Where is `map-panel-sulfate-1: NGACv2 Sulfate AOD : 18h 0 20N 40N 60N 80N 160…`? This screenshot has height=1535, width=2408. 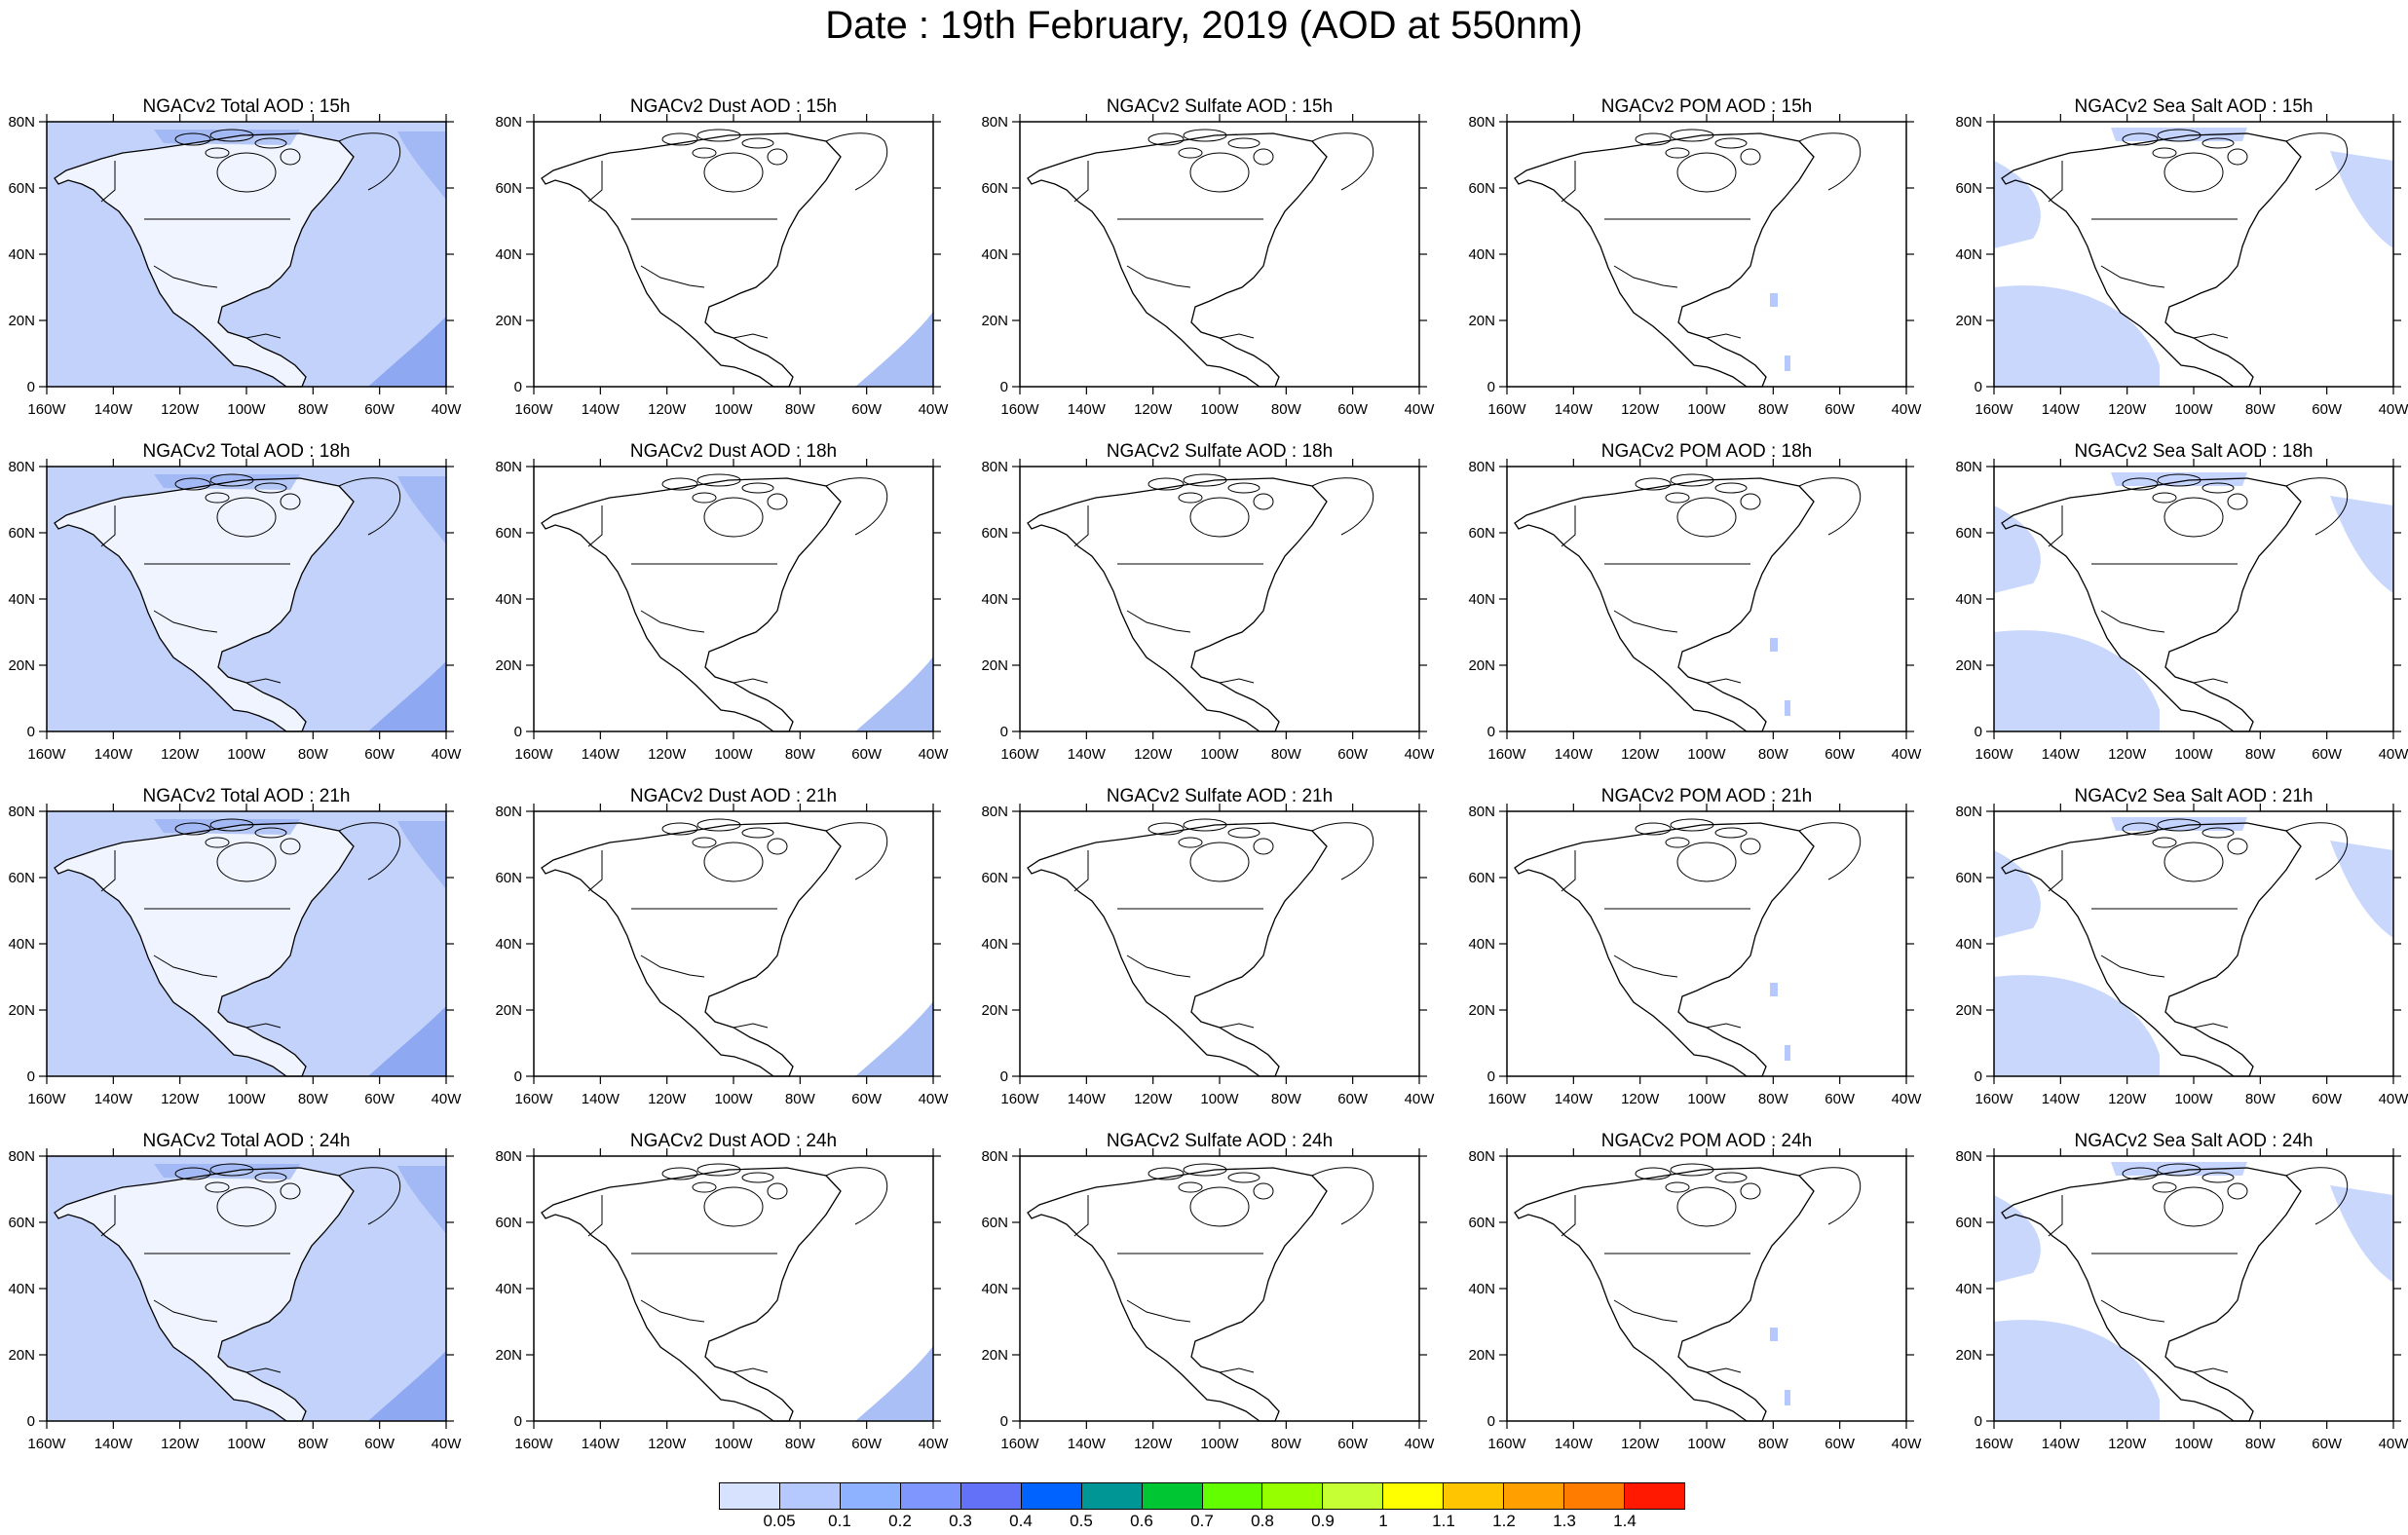 map-panel-sulfate-1: NGACv2 Sulfate AOD : 18h 0 20N 40N 60N 80N 160… is located at coordinates (1208, 602).